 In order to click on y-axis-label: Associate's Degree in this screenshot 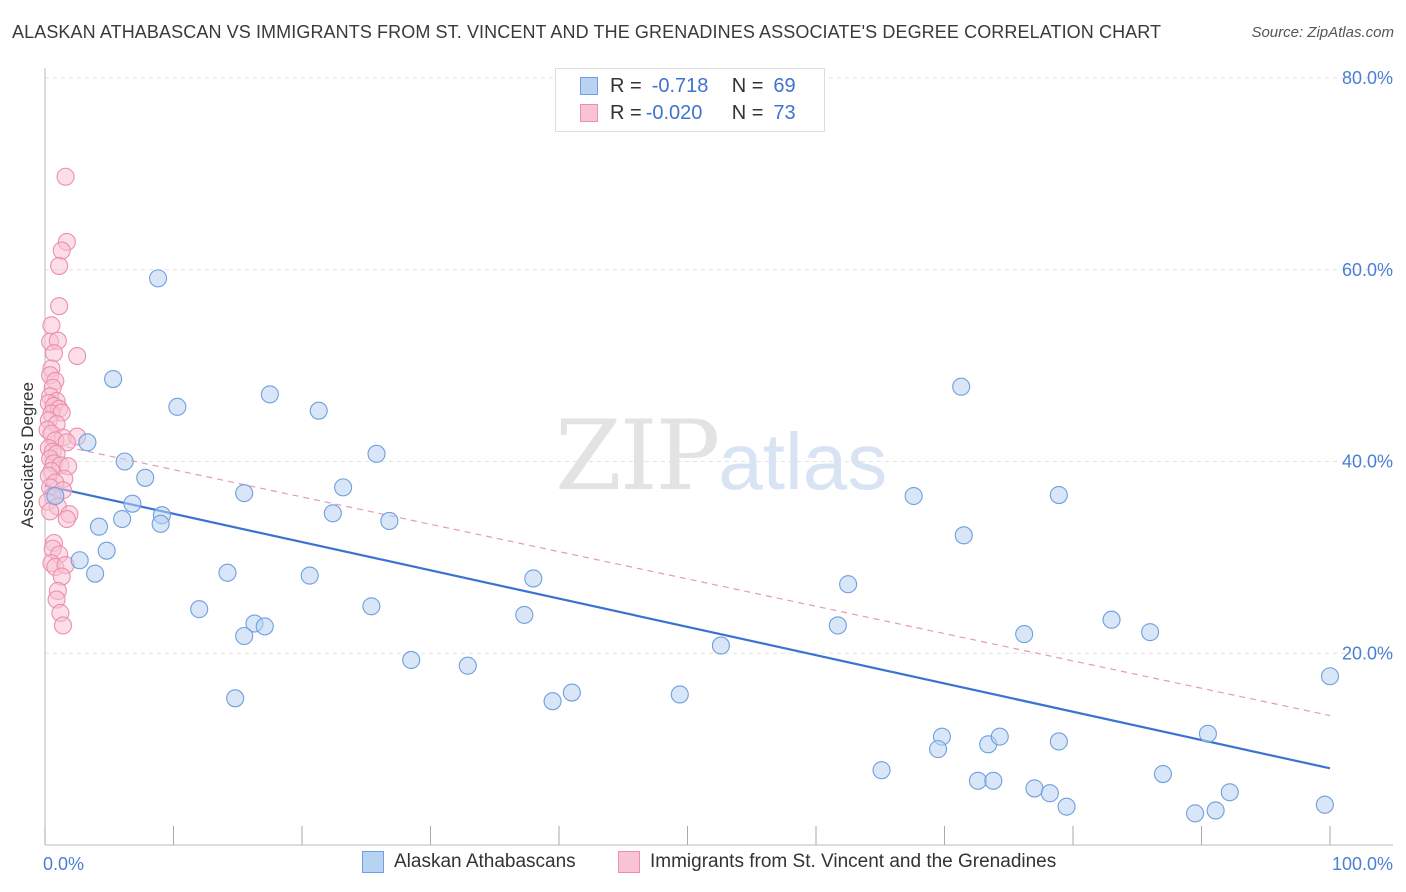, I will do `click(27, 455)`.